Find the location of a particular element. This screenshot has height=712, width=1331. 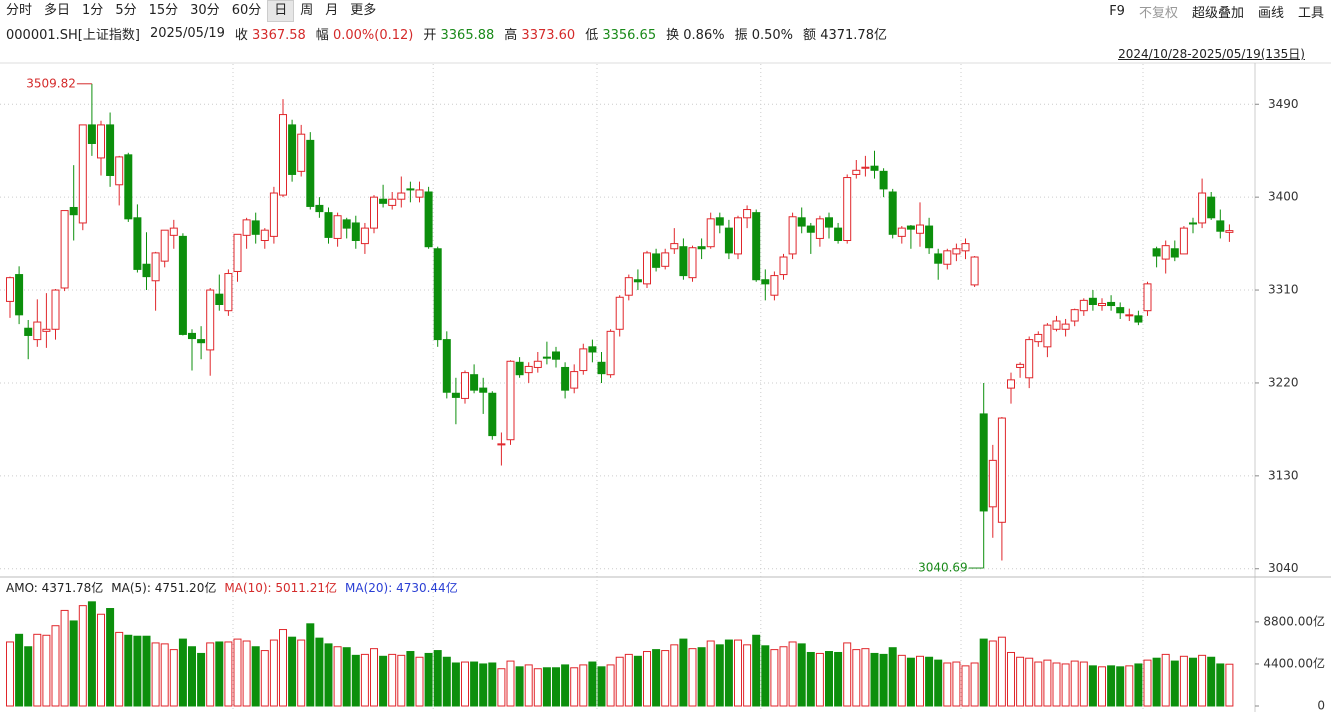

y-tick-label: 3400 is located at coordinates (1283, 197).